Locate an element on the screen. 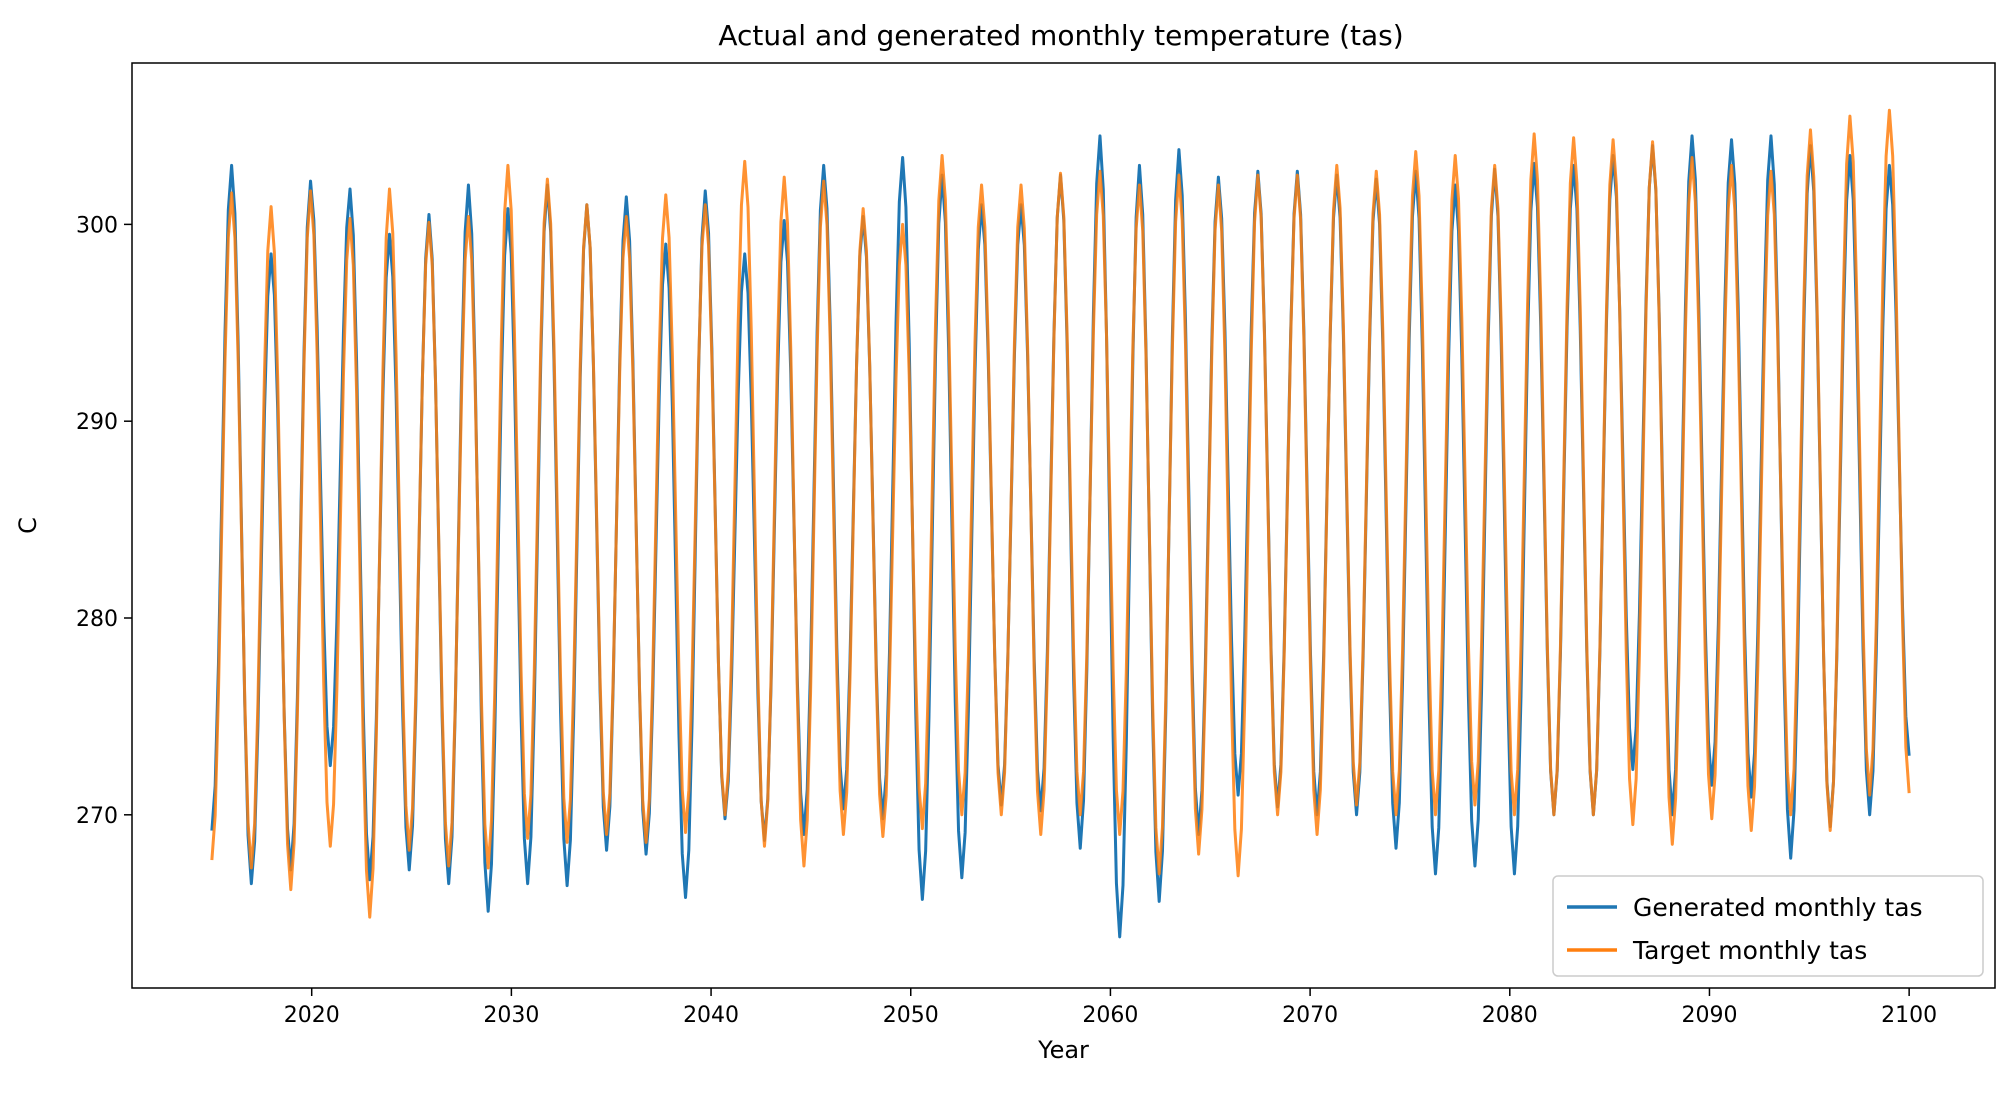 The width and height of the screenshot is (2011, 1093). x-tick-label: 2060 is located at coordinates (1110, 1015).